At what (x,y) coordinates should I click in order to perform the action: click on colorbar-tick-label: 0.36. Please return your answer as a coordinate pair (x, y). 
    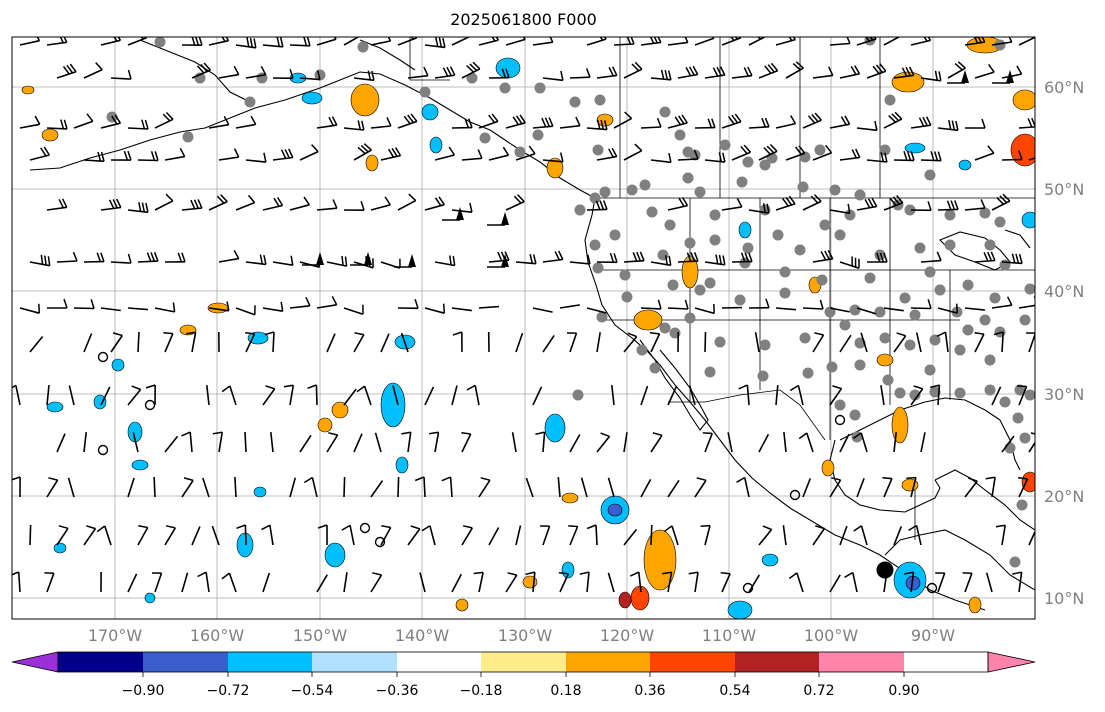
    Looking at the image, I should click on (650, 691).